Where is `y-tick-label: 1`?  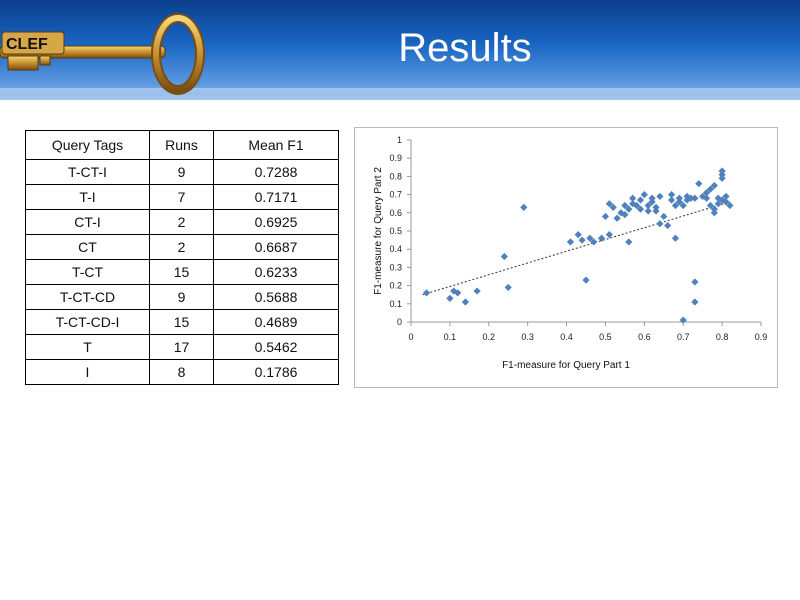 y-tick-label: 1 is located at coordinates (399, 140).